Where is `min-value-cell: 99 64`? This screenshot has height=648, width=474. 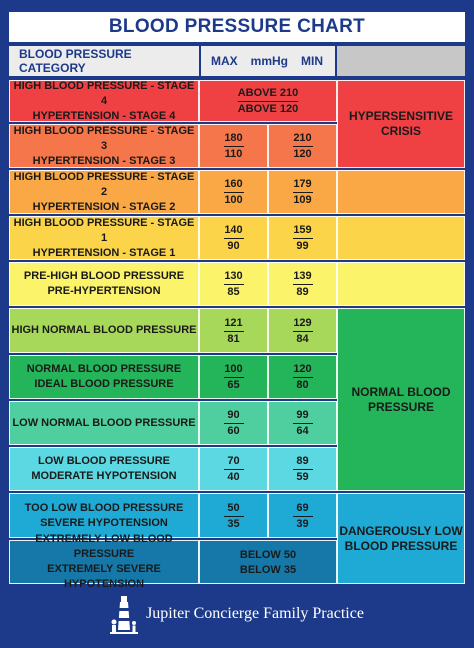
min-value-cell: 99 64 is located at coordinates (302, 423).